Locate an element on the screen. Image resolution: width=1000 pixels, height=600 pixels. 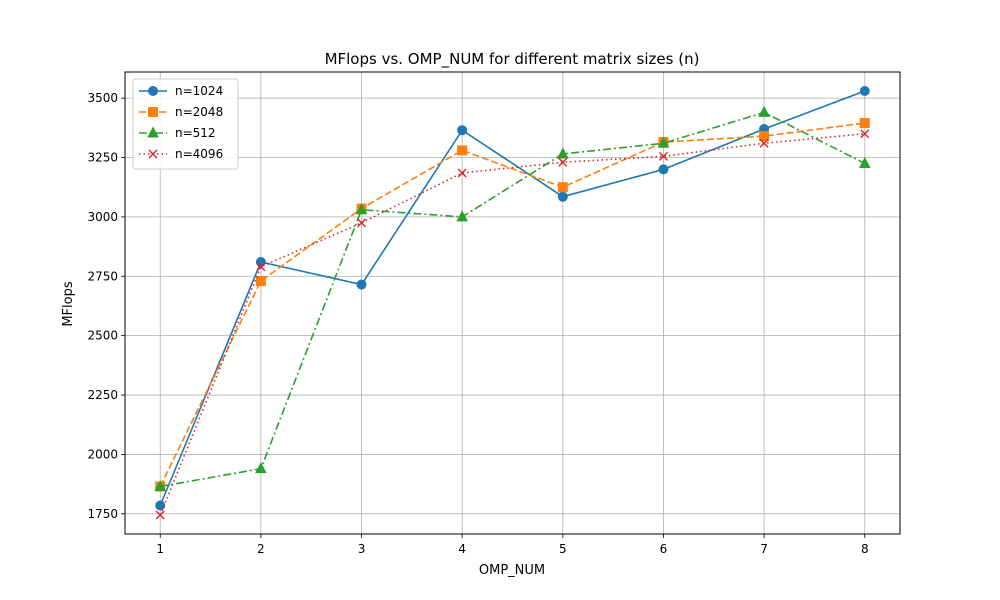
x-axis-label: OMP_NUM is located at coordinates (512, 570).